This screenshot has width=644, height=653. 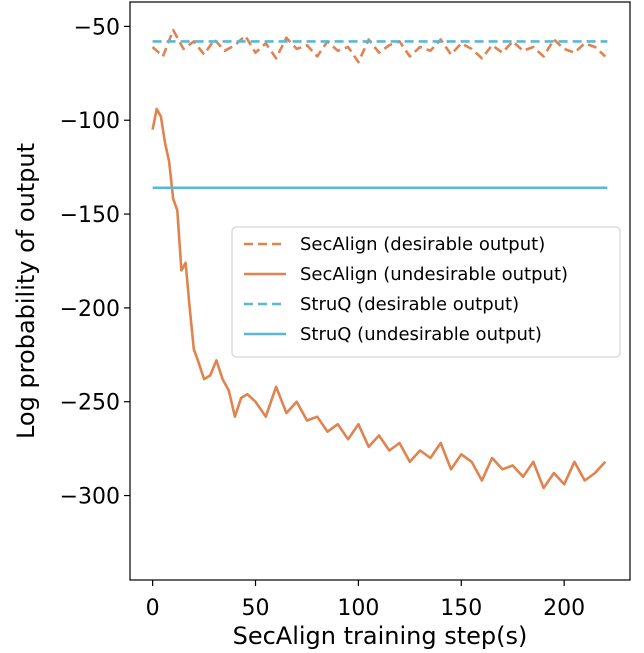 I want to click on x-tick-label: 100, so click(x=358, y=608).